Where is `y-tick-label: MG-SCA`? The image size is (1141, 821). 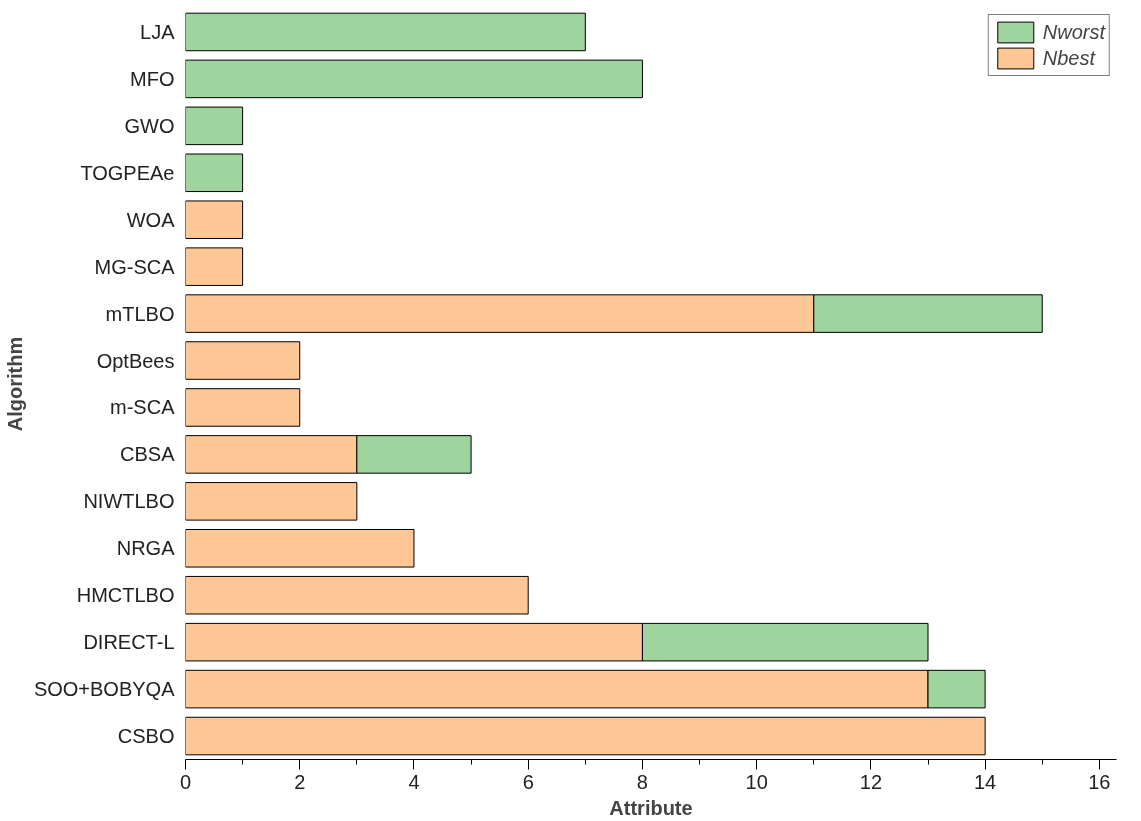 y-tick-label: MG-SCA is located at coordinates (135, 266).